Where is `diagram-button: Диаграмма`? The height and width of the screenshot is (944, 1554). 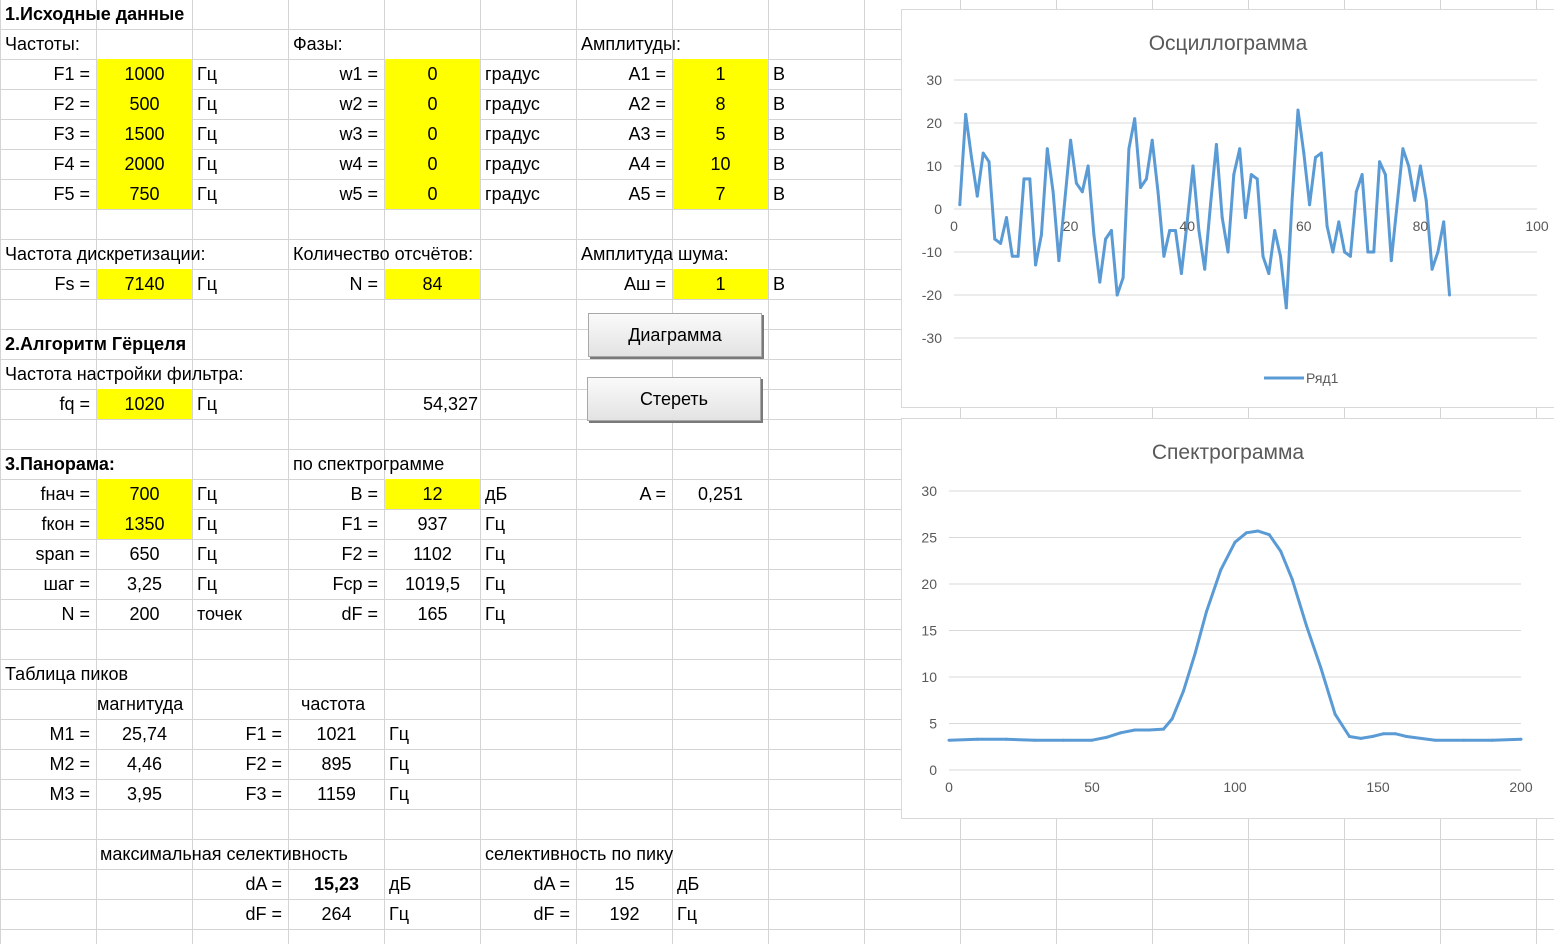
diagram-button: Диаграмма is located at coordinates (675, 335).